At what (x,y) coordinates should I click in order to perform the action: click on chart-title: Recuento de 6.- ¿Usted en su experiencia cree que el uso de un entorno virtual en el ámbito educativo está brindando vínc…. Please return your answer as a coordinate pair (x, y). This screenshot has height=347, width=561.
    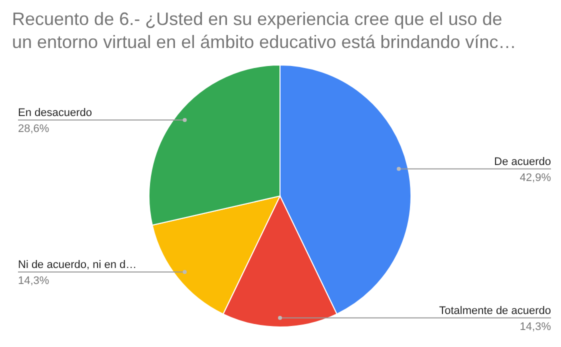
    Looking at the image, I should click on (264, 30).